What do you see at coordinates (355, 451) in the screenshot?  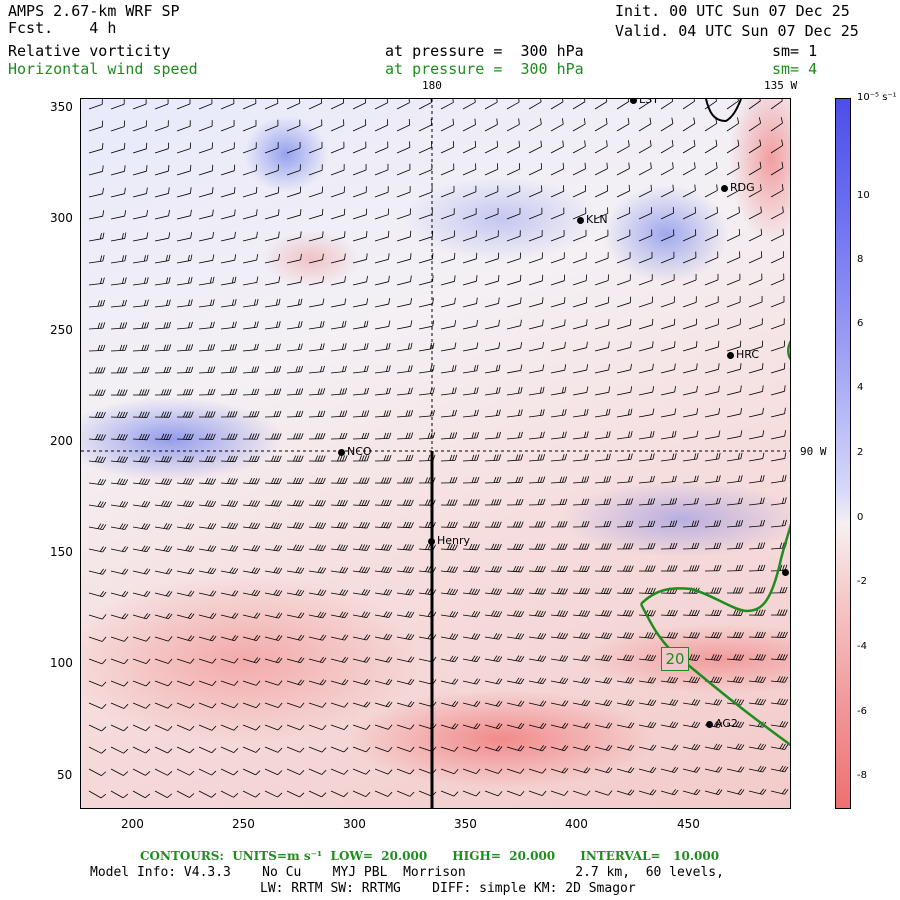 I see `station-nco: NCO` at bounding box center [355, 451].